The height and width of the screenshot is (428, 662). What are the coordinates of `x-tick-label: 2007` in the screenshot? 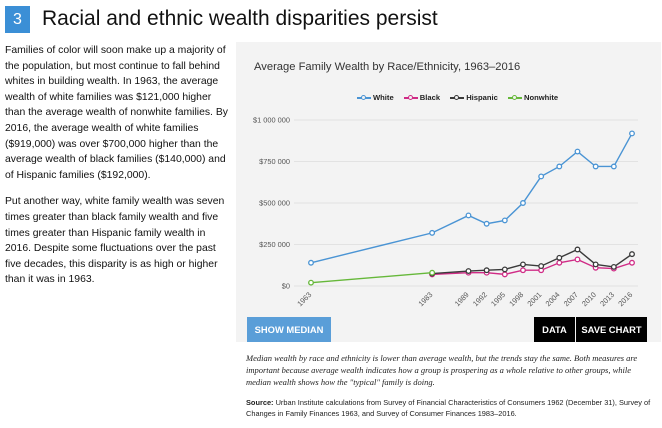 It's located at (571, 299).